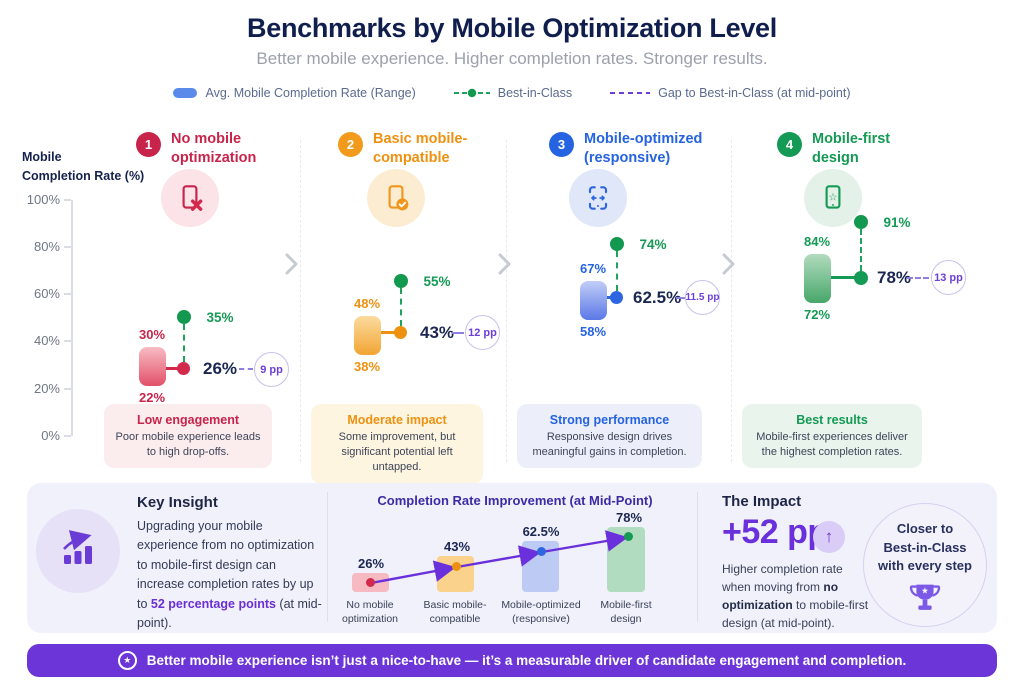 The image size is (1024, 683). Describe the element at coordinates (370, 618) in the screenshot. I see `cat-line: optimization` at that location.